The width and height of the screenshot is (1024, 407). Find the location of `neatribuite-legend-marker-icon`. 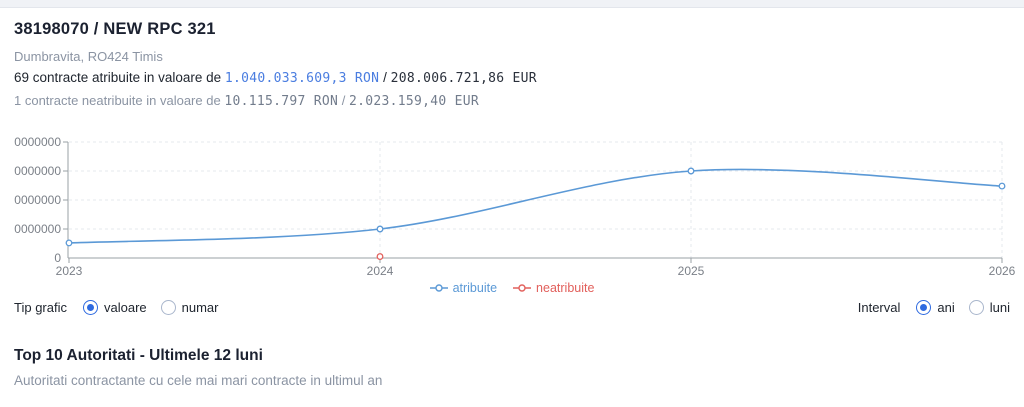

neatribuite-legend-marker-icon is located at coordinates (522, 288).